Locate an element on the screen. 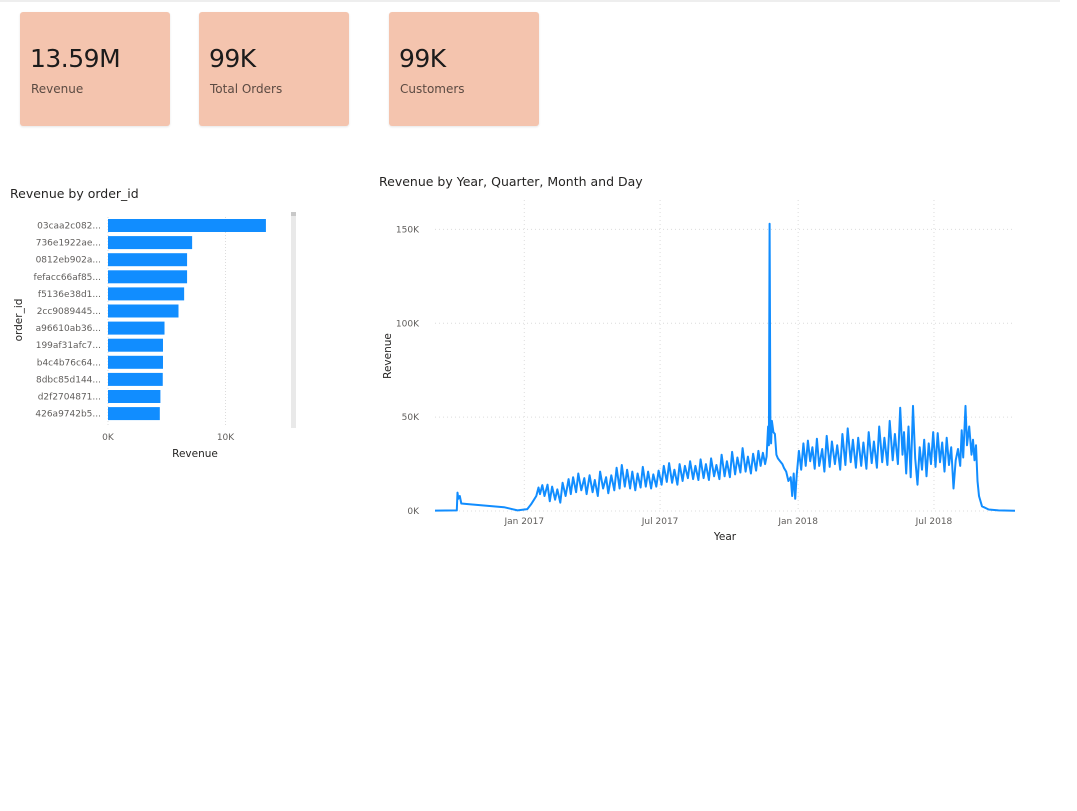 The width and height of the screenshot is (1077, 811). scrollbar-thumb is located at coordinates (293, 214).